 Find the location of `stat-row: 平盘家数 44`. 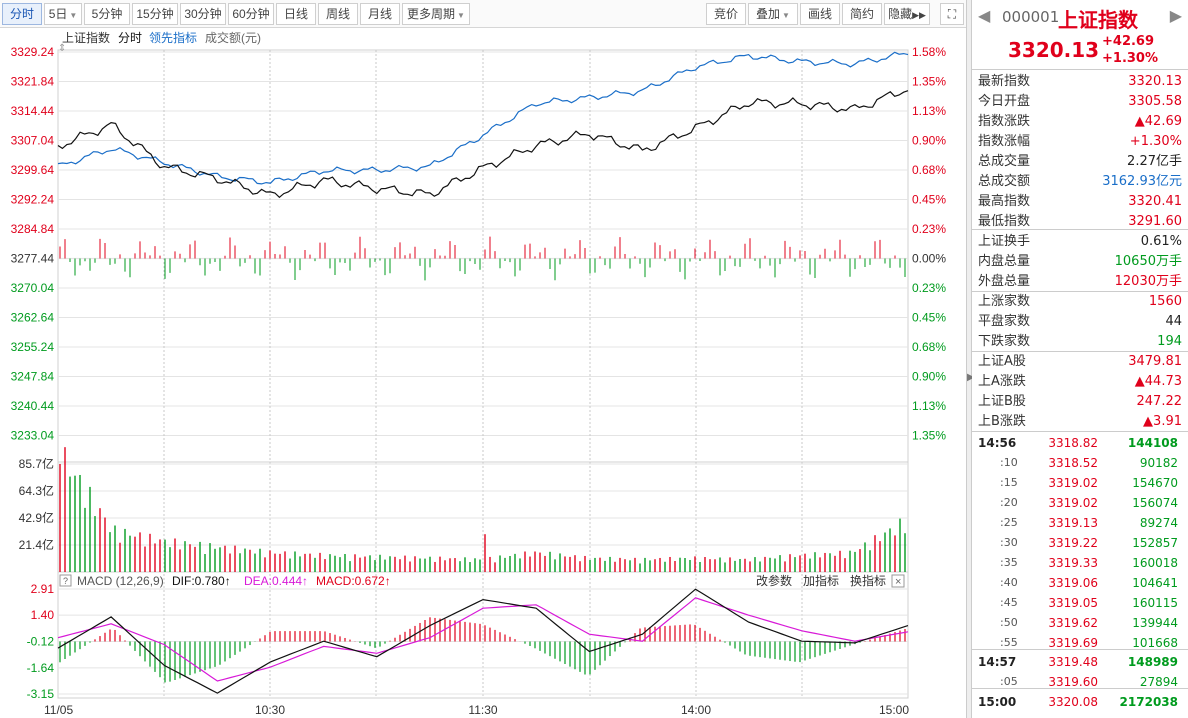

stat-row: 平盘家数 44 is located at coordinates (1080, 322).